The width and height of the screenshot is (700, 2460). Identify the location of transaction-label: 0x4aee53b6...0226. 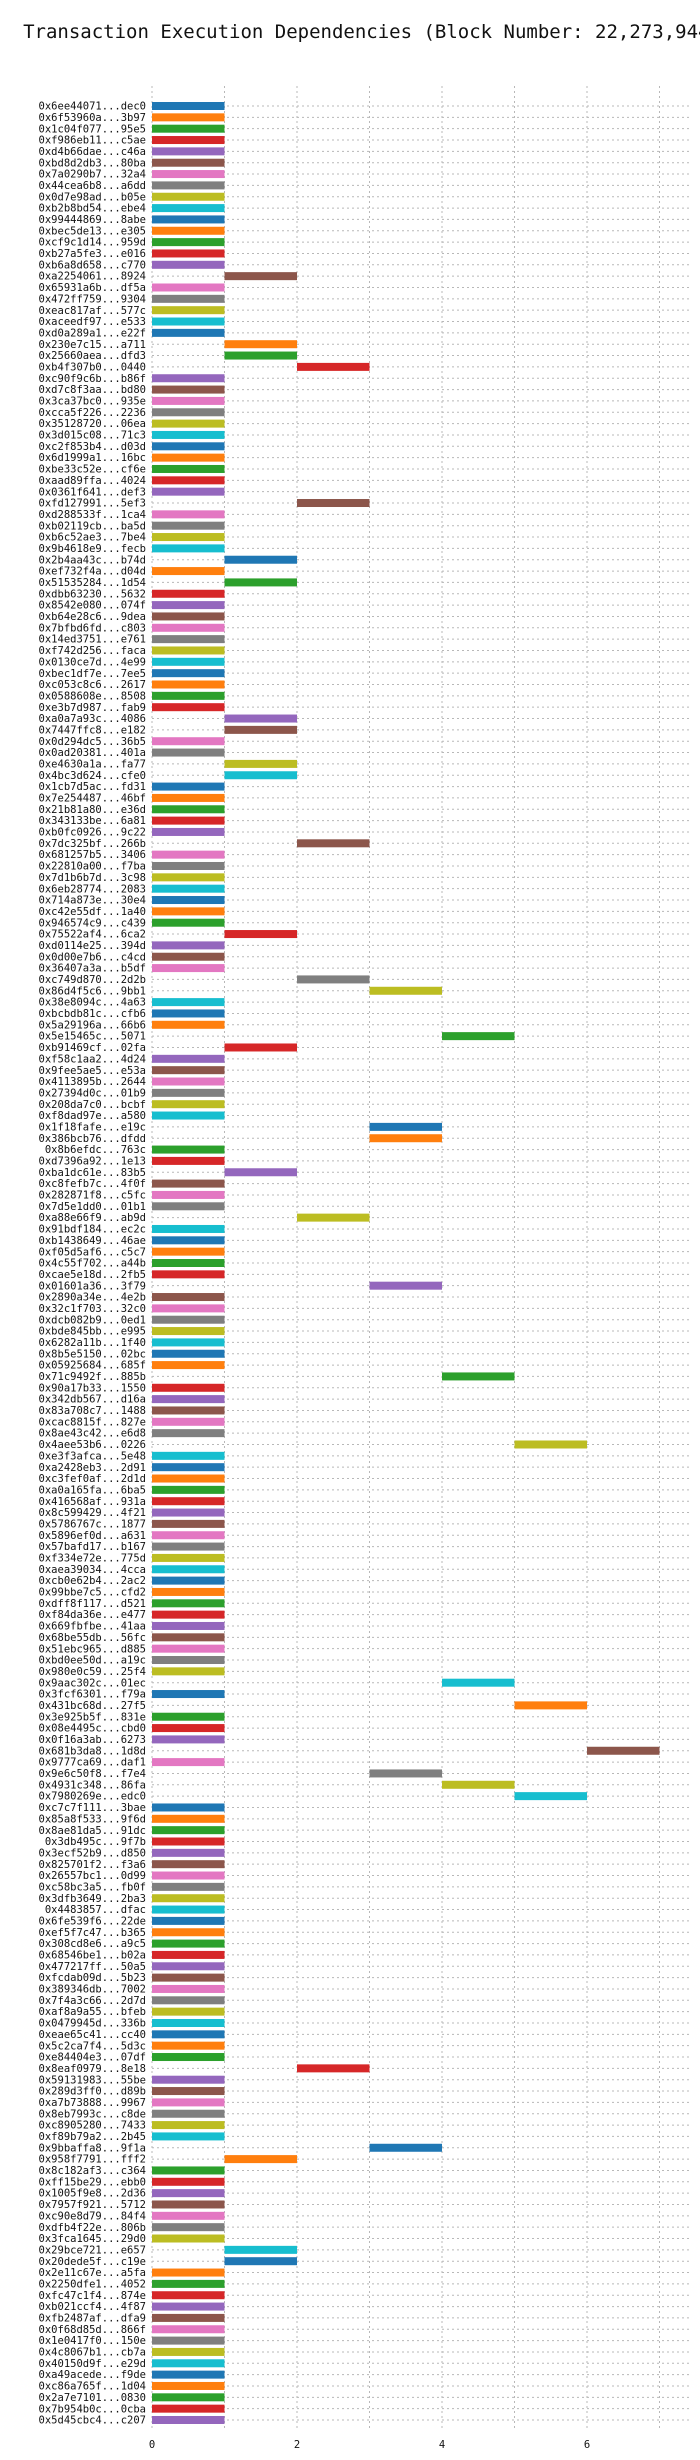
(92, 1445).